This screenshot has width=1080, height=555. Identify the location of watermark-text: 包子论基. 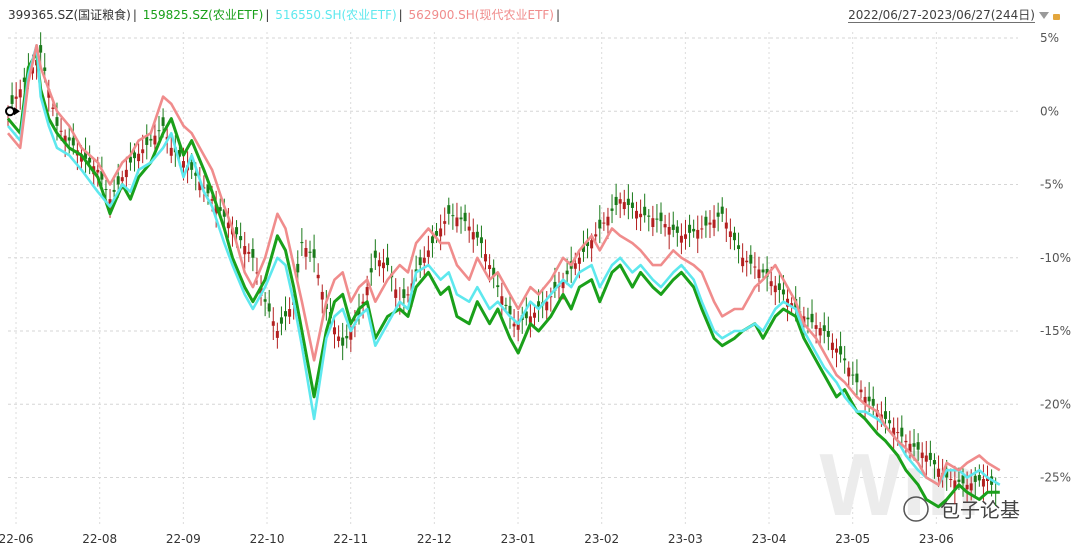
(980, 510).